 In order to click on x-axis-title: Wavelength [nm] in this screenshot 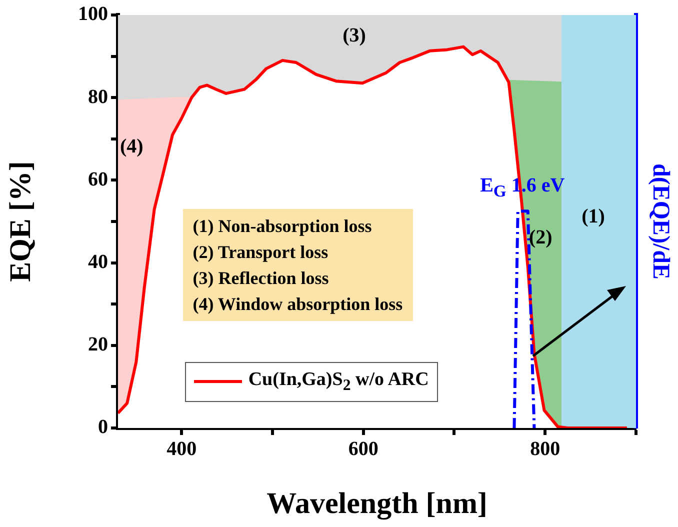, I will do `click(377, 503)`.